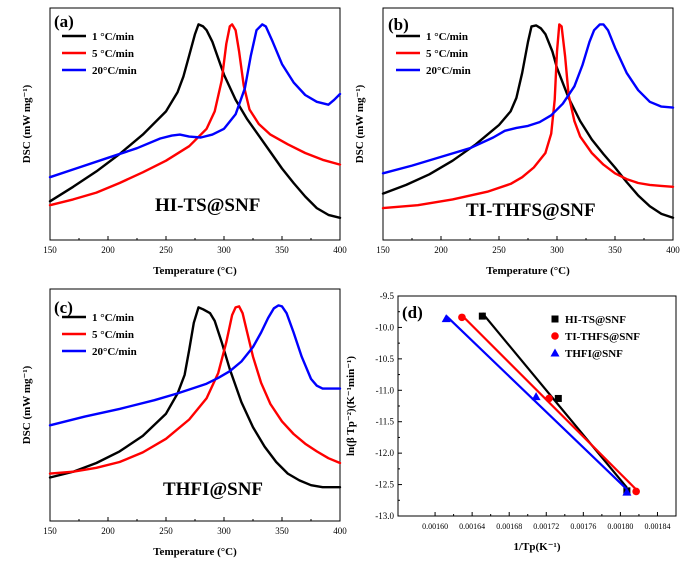 This screenshot has height=572, width=692. Describe the element at coordinates (472, 526) in the screenshot. I see `x-tick-label: 0.00164` at that location.